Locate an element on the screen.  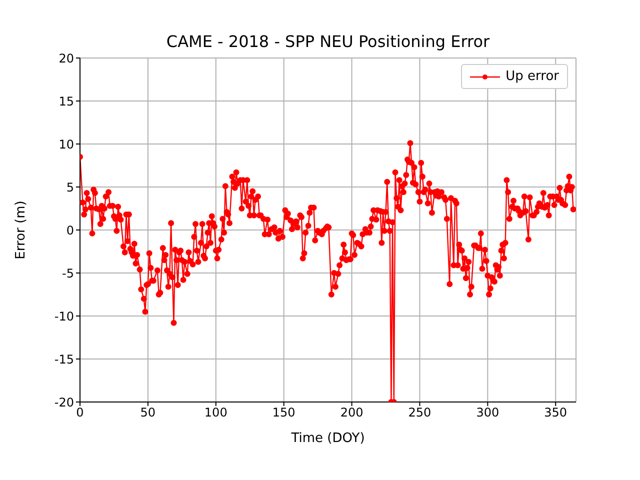
x-tick-label: 200 is located at coordinates (352, 413).